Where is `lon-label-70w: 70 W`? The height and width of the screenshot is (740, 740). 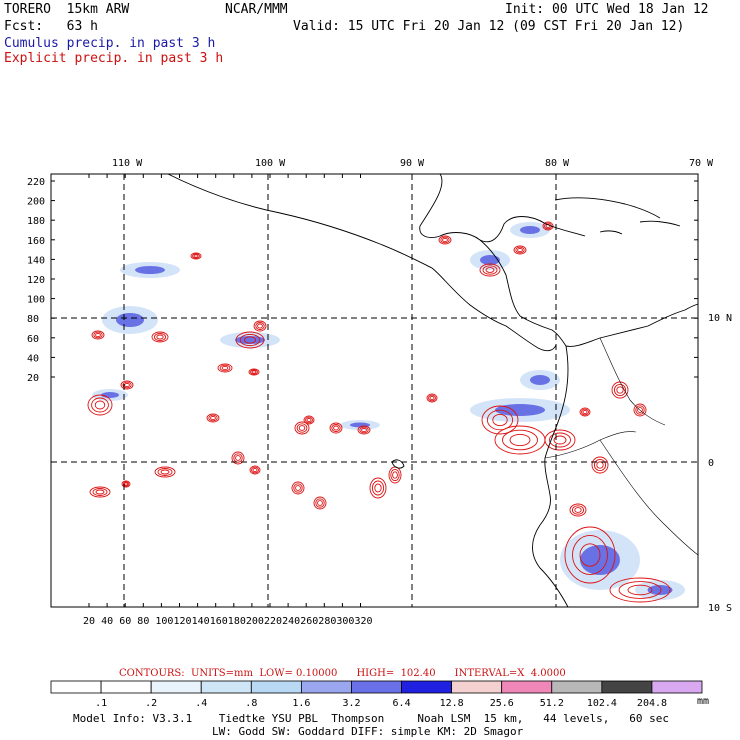
lon-label-70w: 70 W is located at coordinates (701, 163).